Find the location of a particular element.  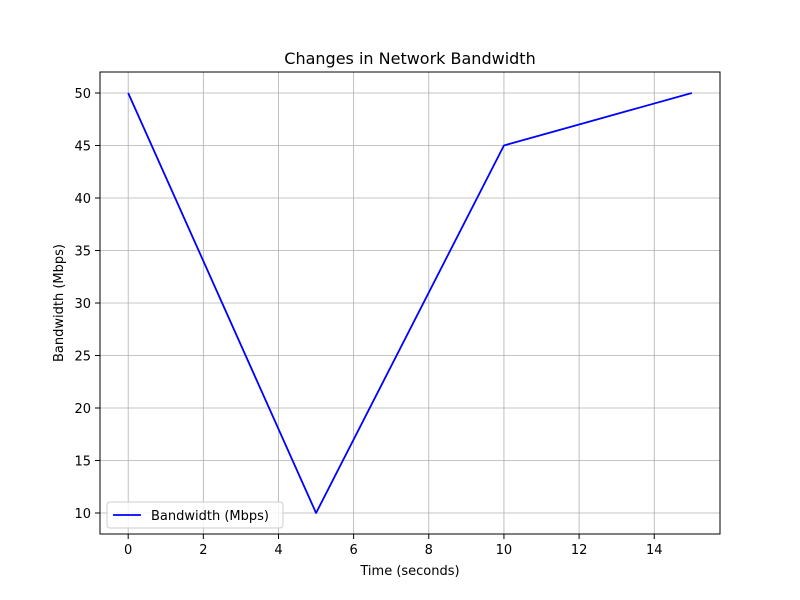

x-tick-label: 10 is located at coordinates (504, 550).